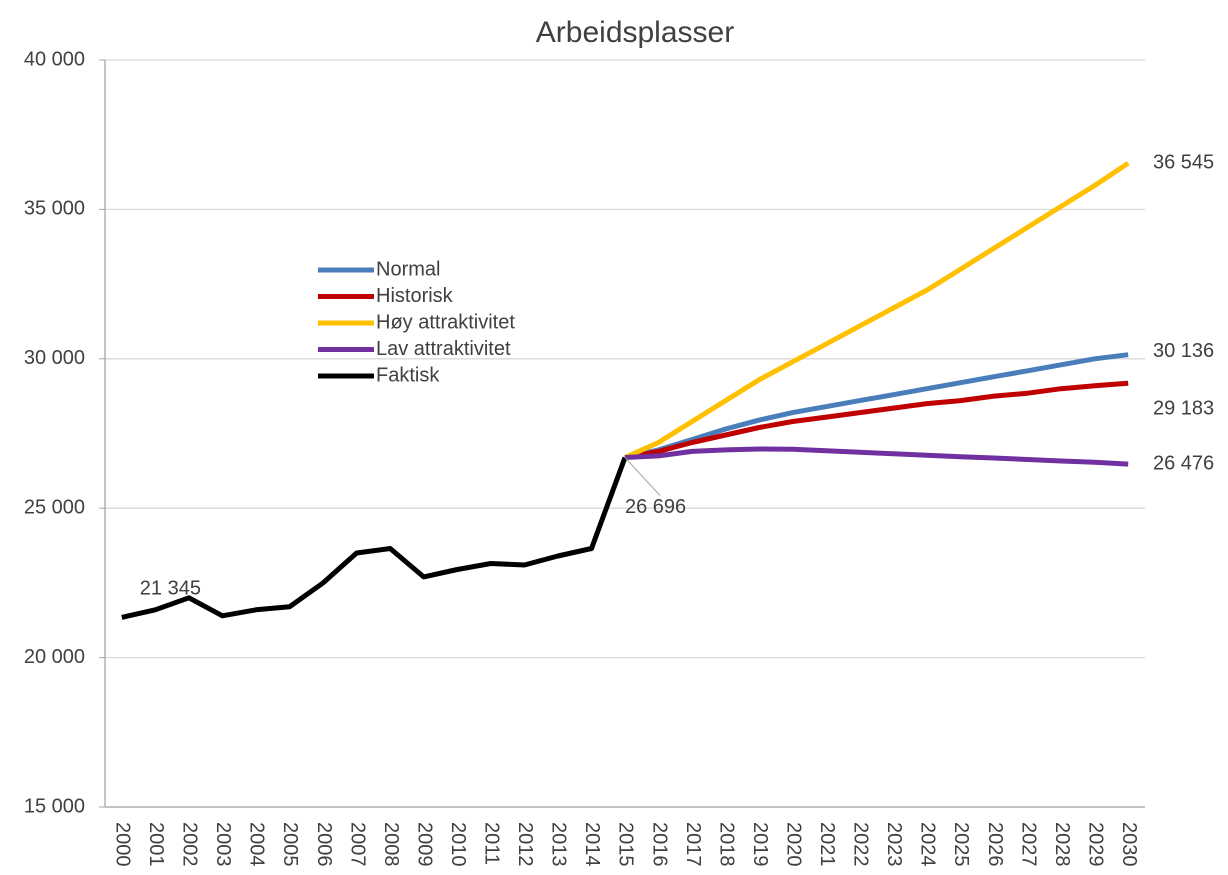 Image resolution: width=1228 pixels, height=875 pixels. Describe the element at coordinates (391, 844) in the screenshot. I see `x-tick-label: 2008` at that location.